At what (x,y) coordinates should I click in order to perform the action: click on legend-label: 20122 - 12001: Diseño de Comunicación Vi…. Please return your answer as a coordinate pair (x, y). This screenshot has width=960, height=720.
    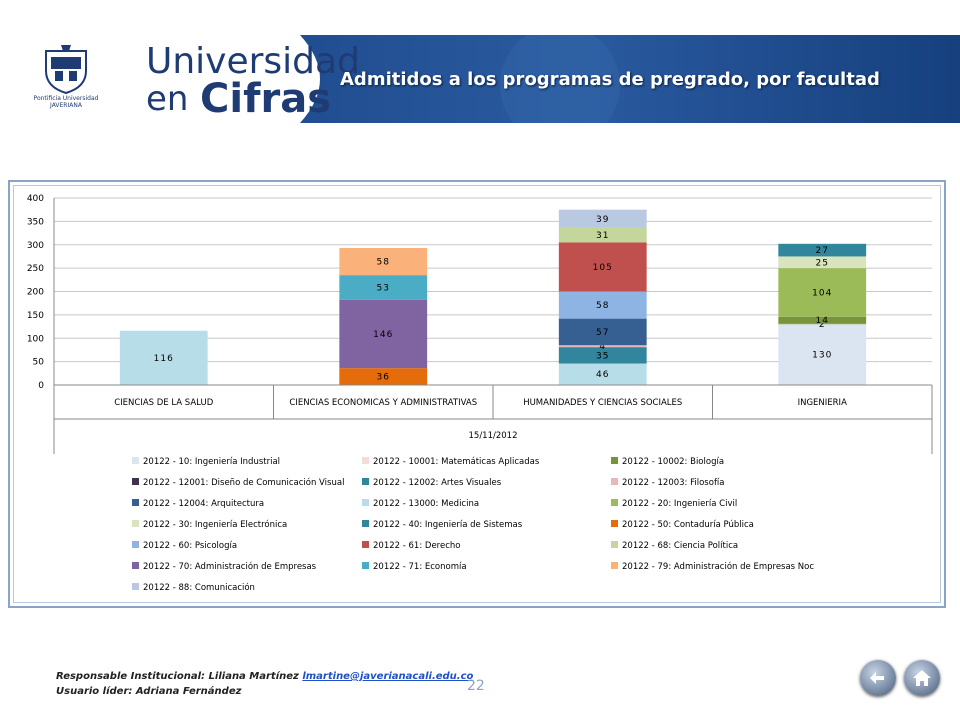
    Looking at the image, I should click on (243, 482).